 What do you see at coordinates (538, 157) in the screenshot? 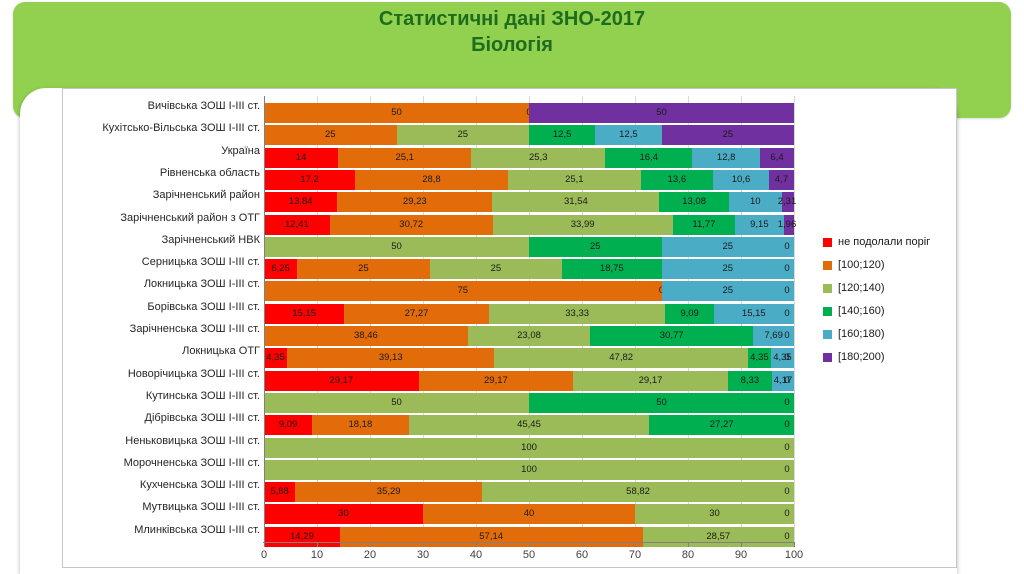
I see `bar-value-label: 25,3` at bounding box center [538, 157].